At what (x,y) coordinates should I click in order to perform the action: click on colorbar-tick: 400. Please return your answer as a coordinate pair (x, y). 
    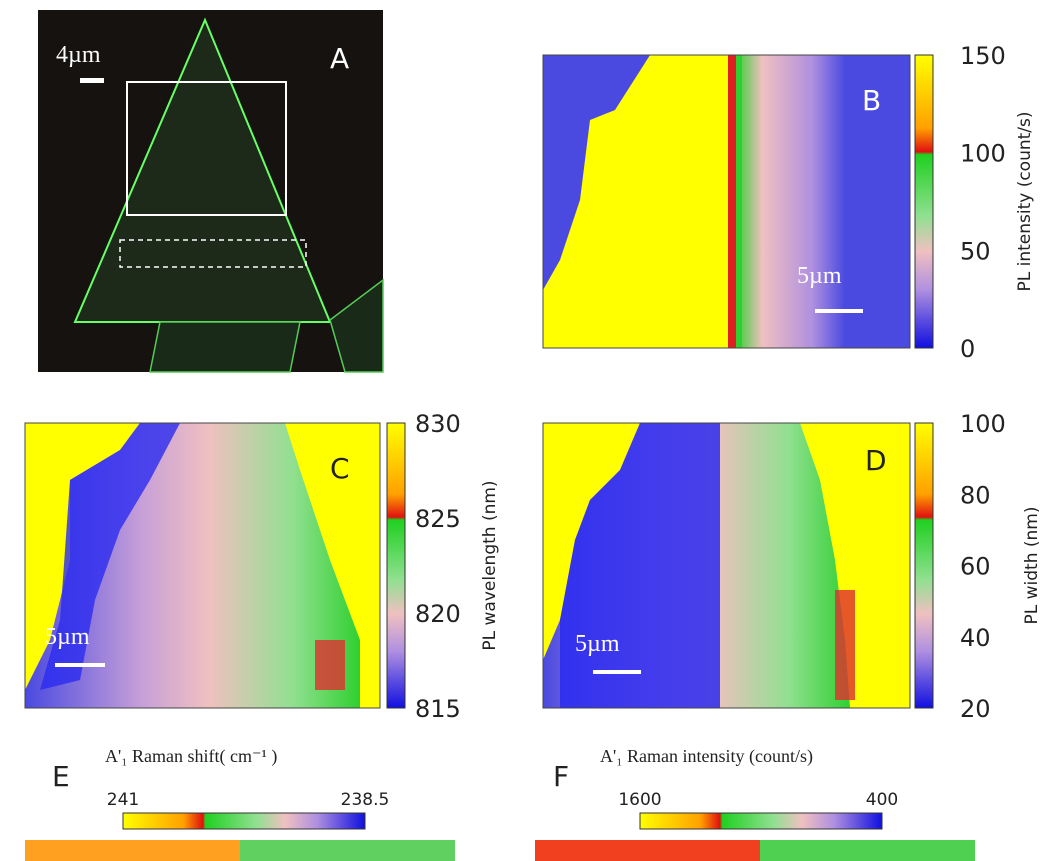
    Looking at the image, I should click on (882, 800).